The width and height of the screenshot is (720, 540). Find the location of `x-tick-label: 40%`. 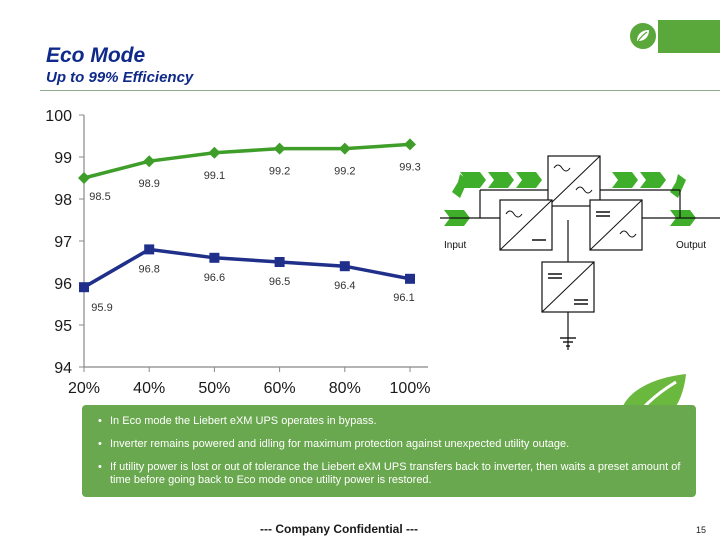

x-tick-label: 40% is located at coordinates (149, 388).